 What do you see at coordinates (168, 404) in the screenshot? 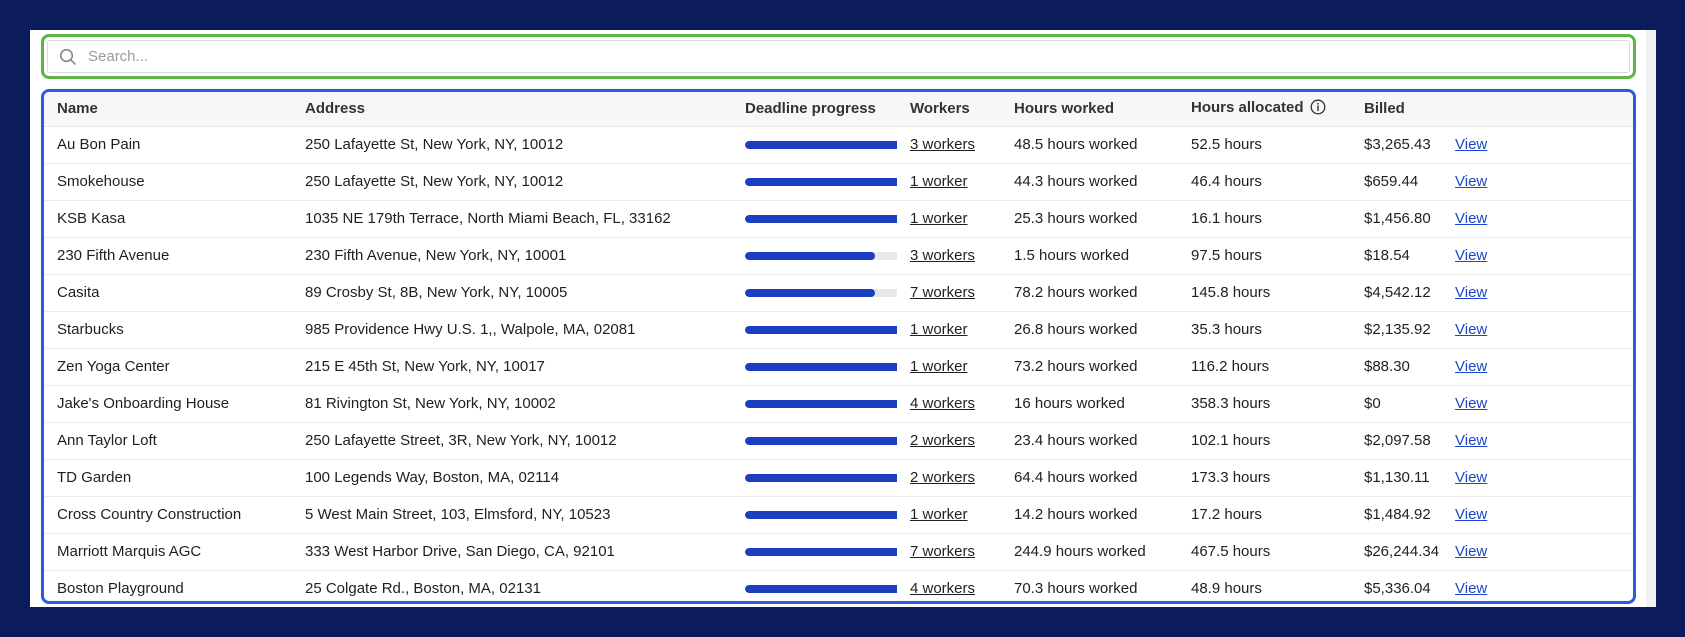
I see `cell-name: Jake's Onboarding House` at bounding box center [168, 404].